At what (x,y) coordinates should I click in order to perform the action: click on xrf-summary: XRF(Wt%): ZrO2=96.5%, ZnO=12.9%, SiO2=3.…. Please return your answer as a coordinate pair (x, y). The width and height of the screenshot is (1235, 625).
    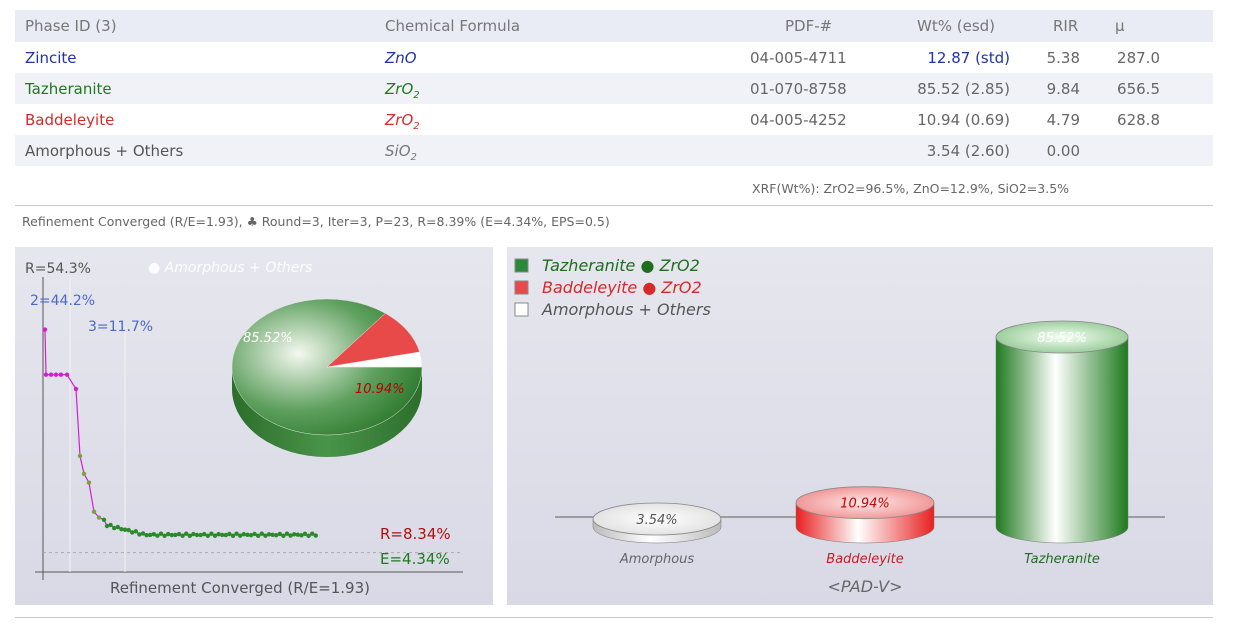
    Looking at the image, I should click on (911, 188).